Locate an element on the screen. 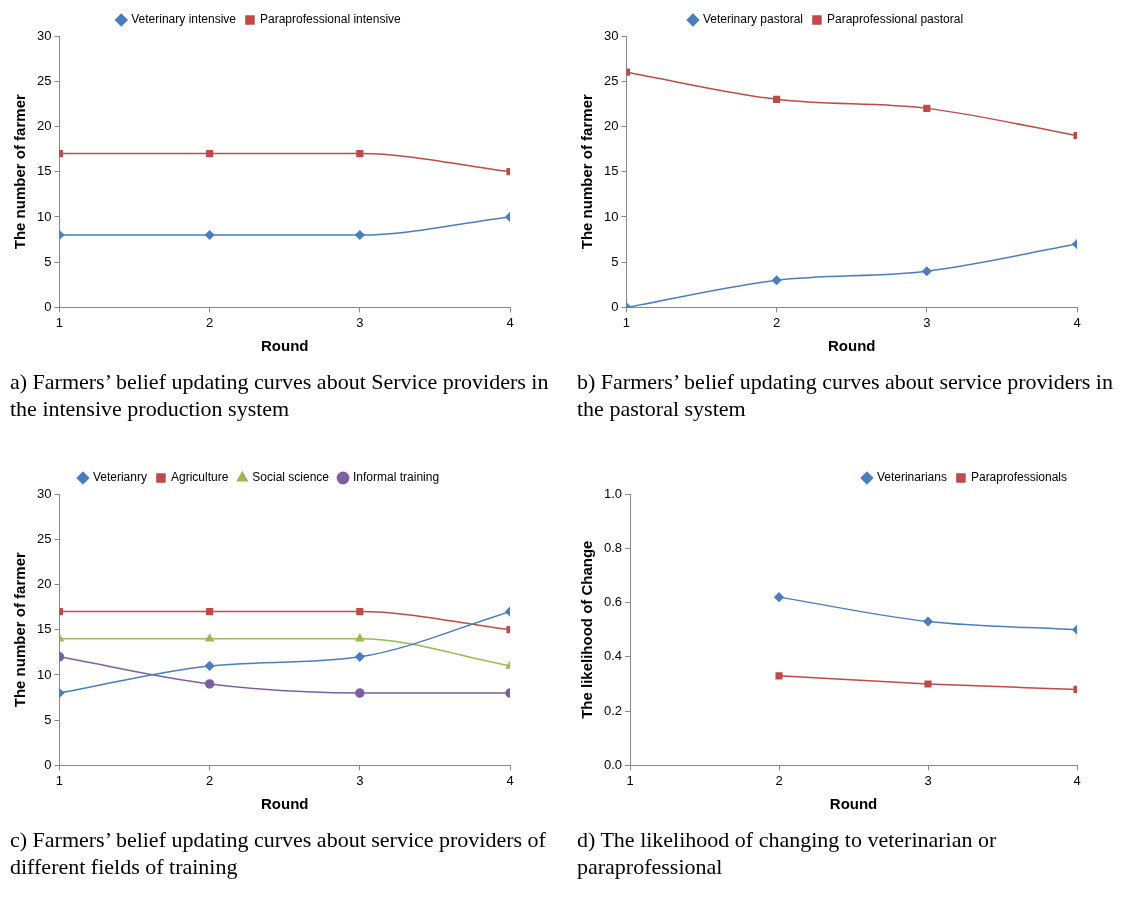 This screenshot has height=917, width=1134. legend-label: Agriculture is located at coordinates (199, 477).